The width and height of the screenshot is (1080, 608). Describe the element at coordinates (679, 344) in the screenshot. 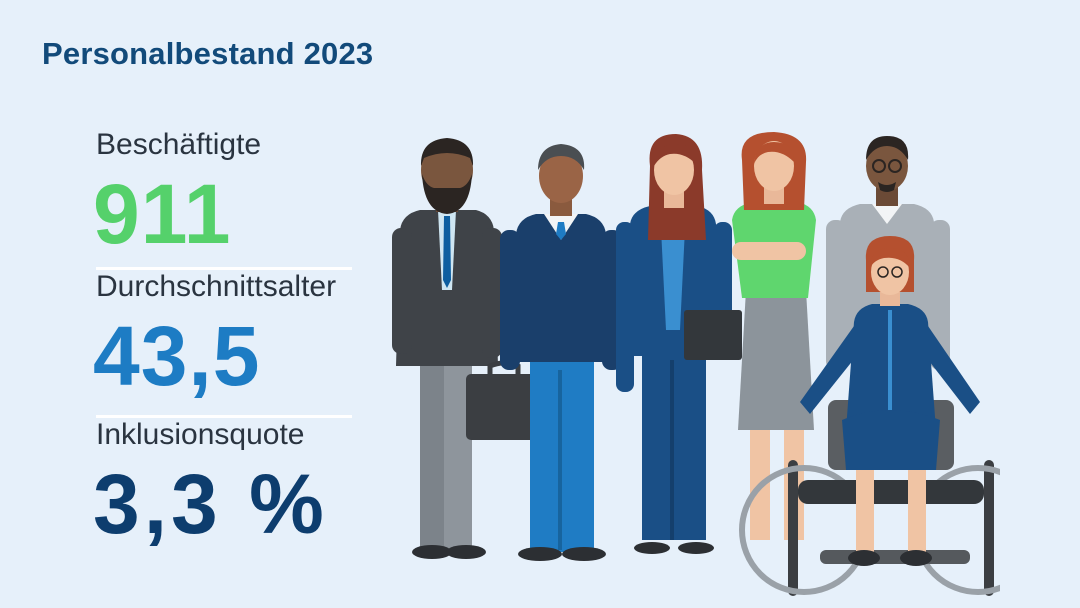

I see `person-woman-blazer-icon` at that location.